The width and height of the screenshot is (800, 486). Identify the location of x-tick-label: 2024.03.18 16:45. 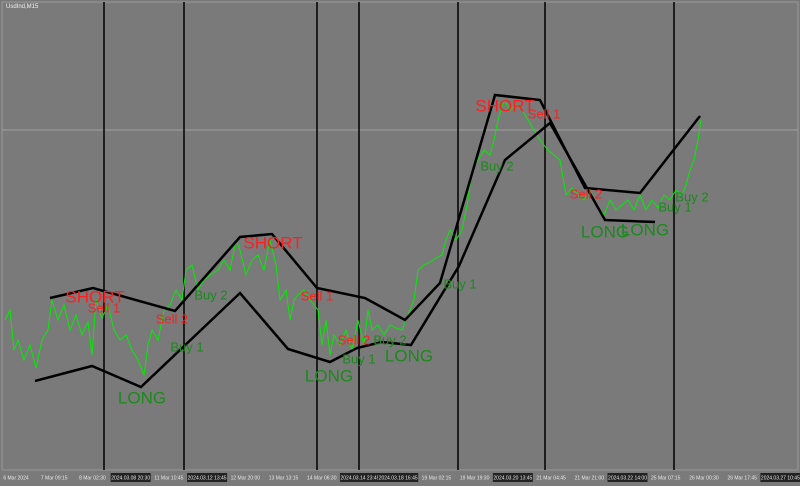
(398, 478).